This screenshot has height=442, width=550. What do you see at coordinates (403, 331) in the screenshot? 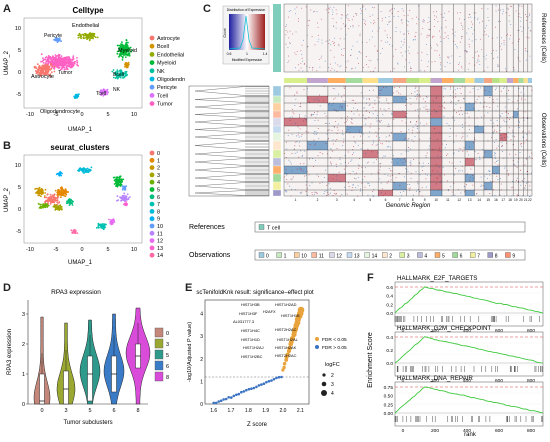
I see `x-tick-label: 0` at bounding box center [403, 331].